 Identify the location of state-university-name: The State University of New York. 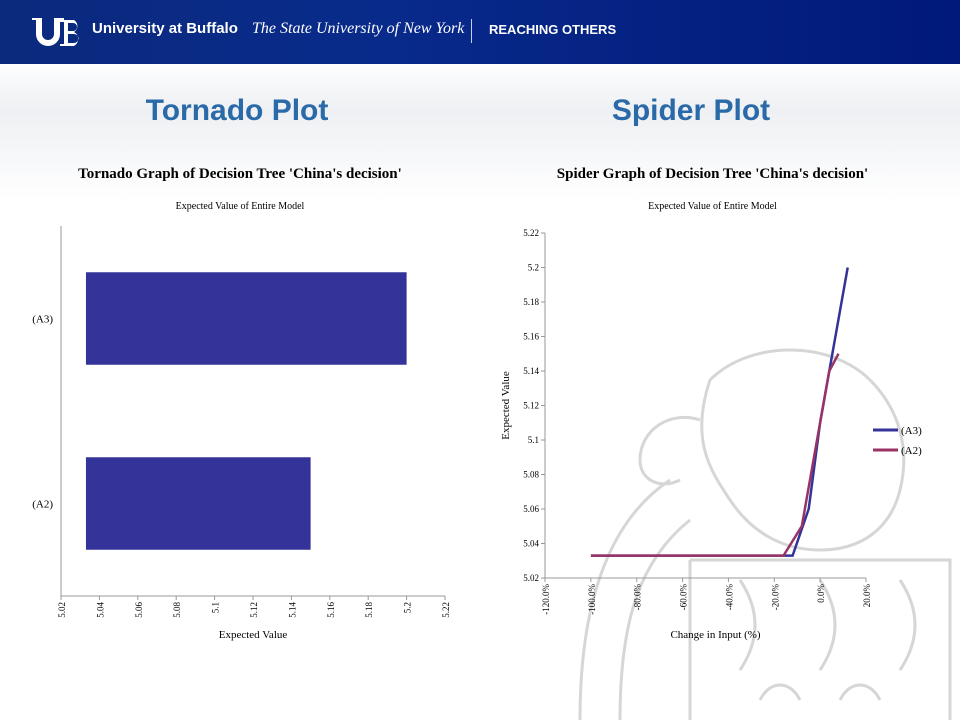
(358, 28).